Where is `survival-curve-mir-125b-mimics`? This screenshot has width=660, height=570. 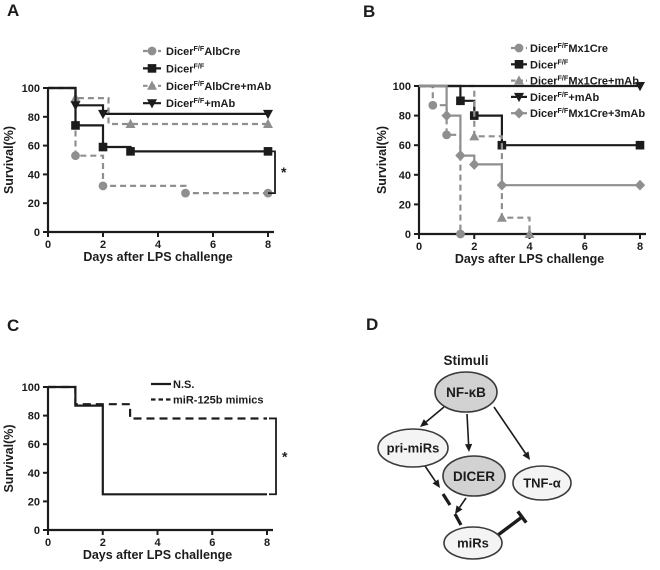 survival-curve-mir-125b-mimics is located at coordinates (157, 402).